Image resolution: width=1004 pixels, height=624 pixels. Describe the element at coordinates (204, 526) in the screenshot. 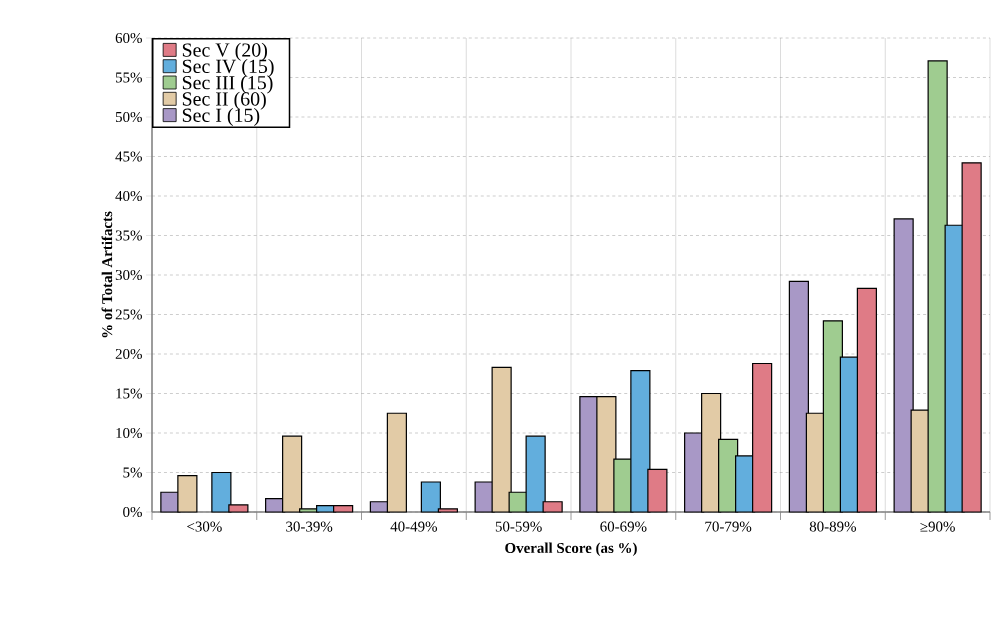

I see `x-tick-label: <30%` at that location.